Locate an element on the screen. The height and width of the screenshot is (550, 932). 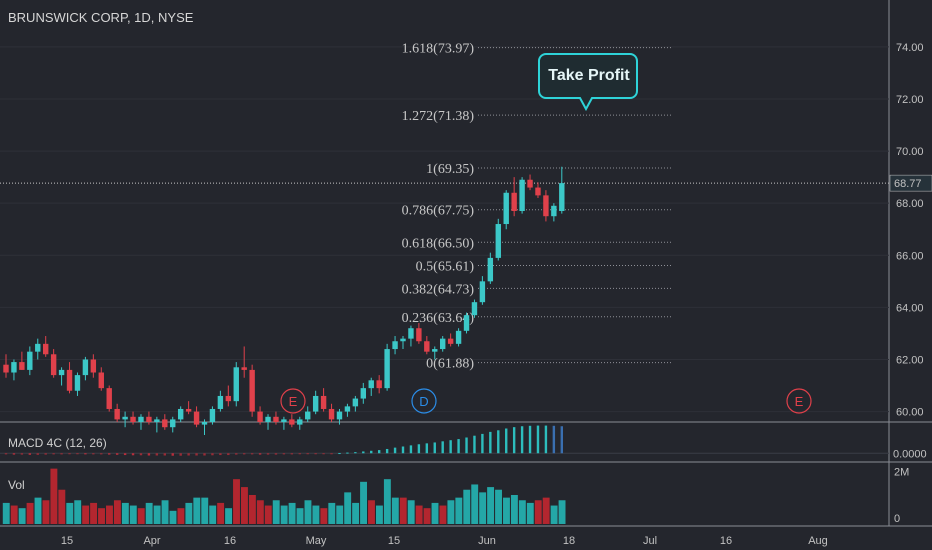
volume-tick-label: 2M is located at coordinates (901, 472).